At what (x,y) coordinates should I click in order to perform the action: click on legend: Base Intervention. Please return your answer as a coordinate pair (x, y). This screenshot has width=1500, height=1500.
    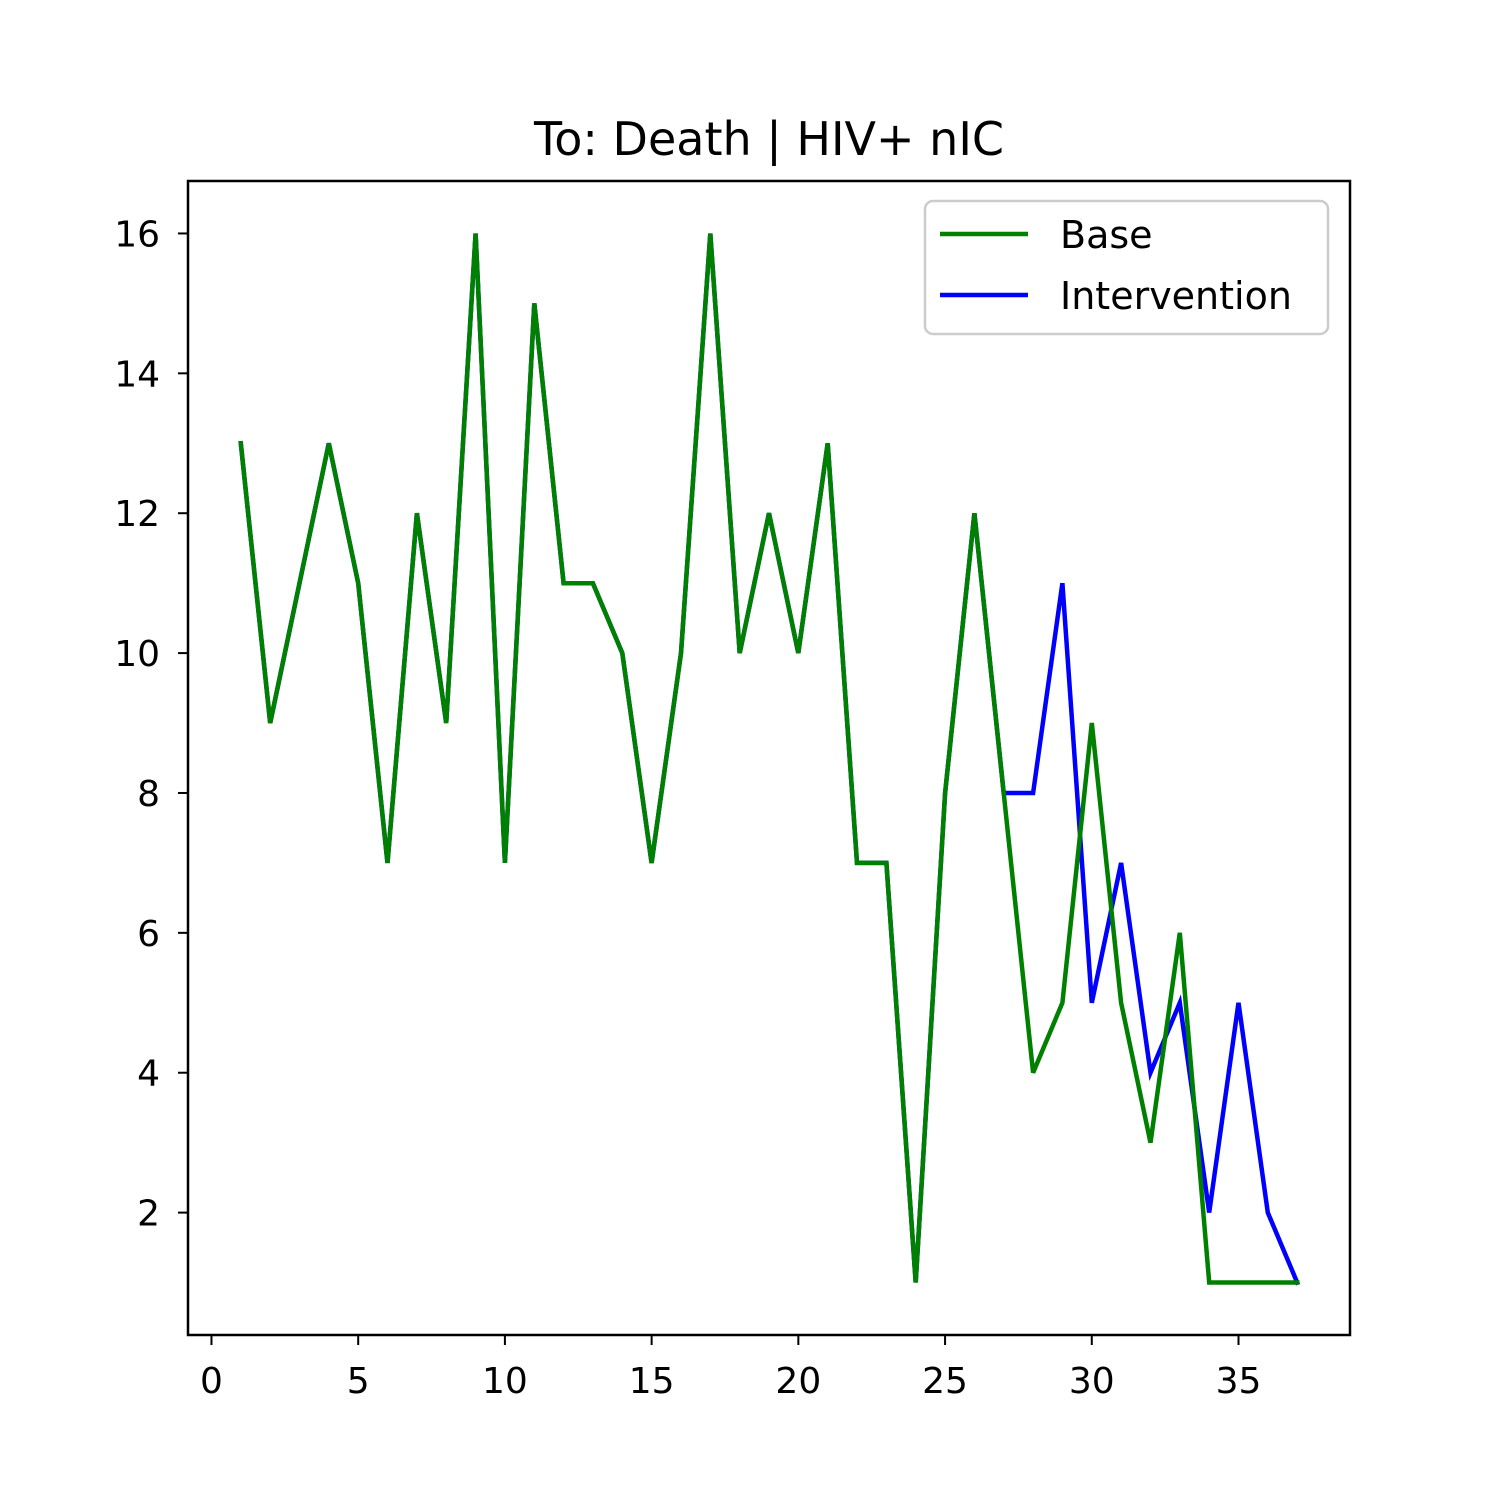
    Looking at the image, I should click on (1126, 267).